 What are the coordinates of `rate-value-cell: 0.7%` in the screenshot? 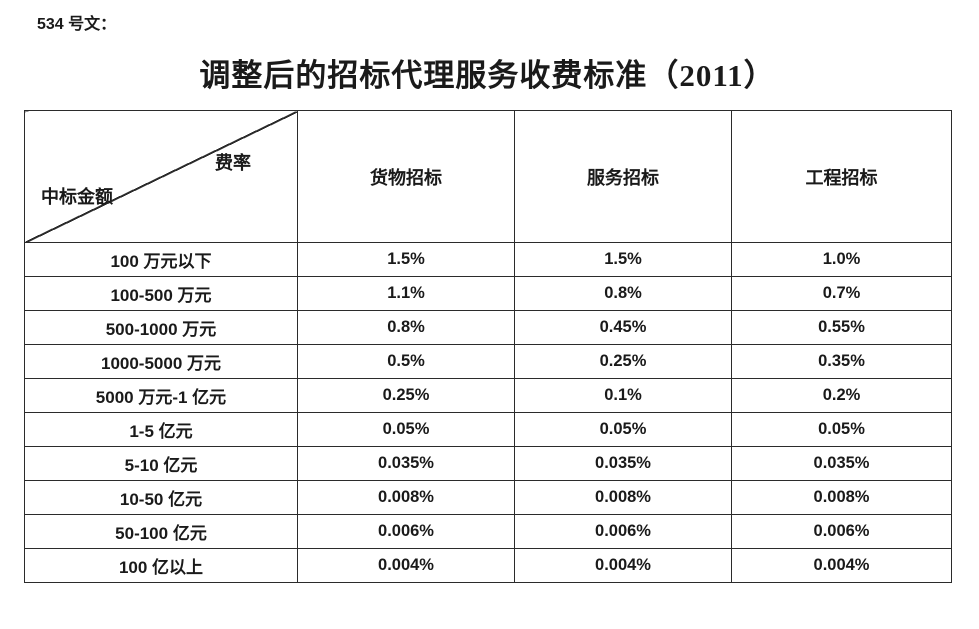 It's located at (841, 293).